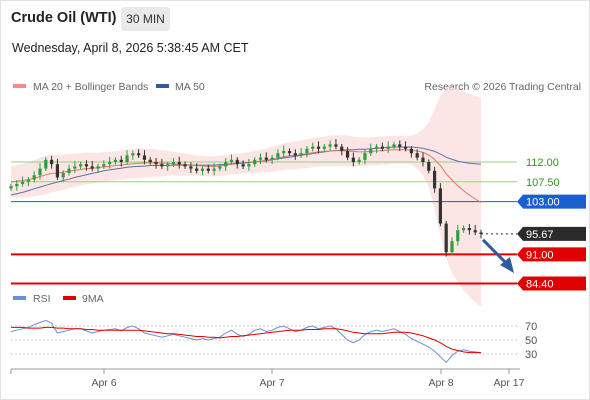 The image size is (590, 400). I want to click on x-tick-label: Apr 7, so click(271, 383).